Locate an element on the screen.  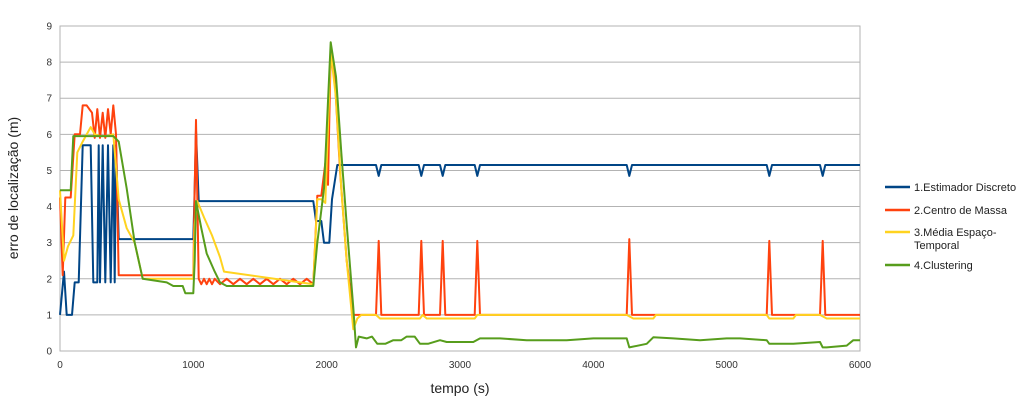
x-tick-label: 4000 is located at coordinates (593, 365).